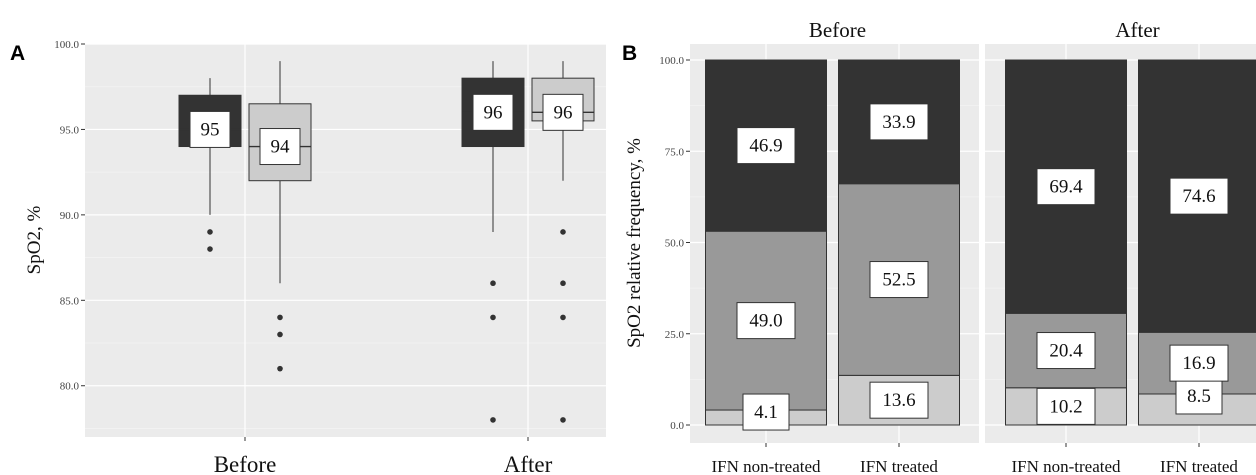  I want to click on panel-b-facet-before-ifn-non-treated-segment-2-label: 49.0, so click(765, 321).